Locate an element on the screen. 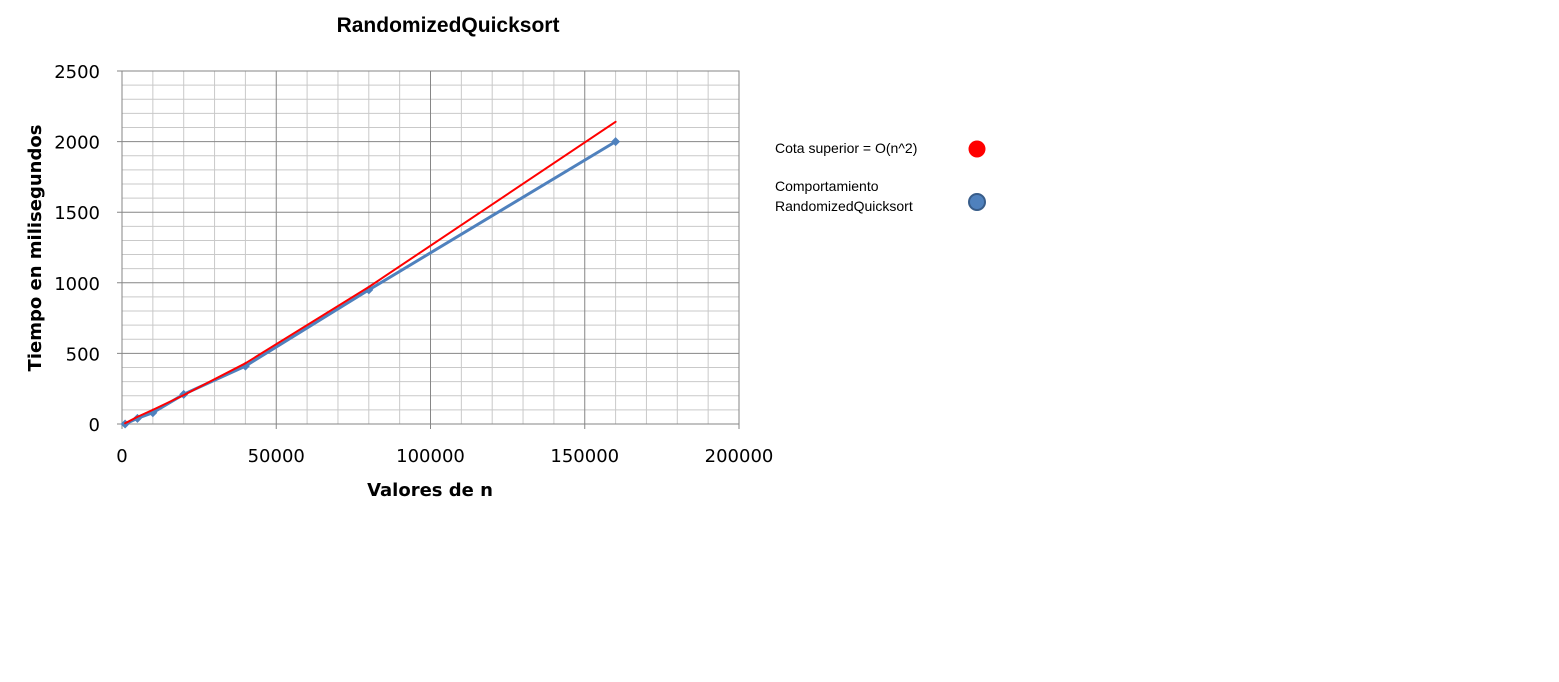 The height and width of the screenshot is (682, 1559). legend-label-behavior-line1: Comportamiento is located at coordinates (827, 186).